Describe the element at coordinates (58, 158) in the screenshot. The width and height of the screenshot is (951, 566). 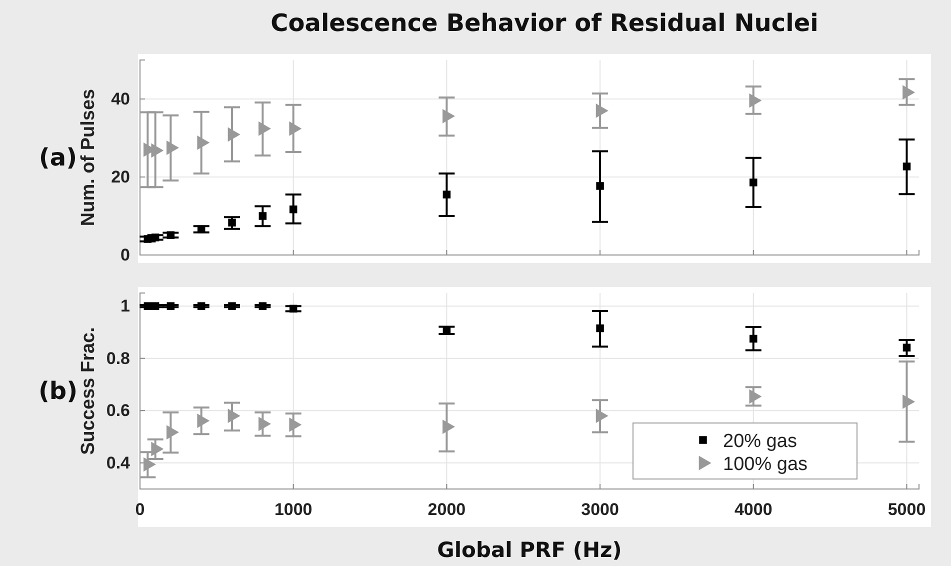
I see `text: (a)` at that location.